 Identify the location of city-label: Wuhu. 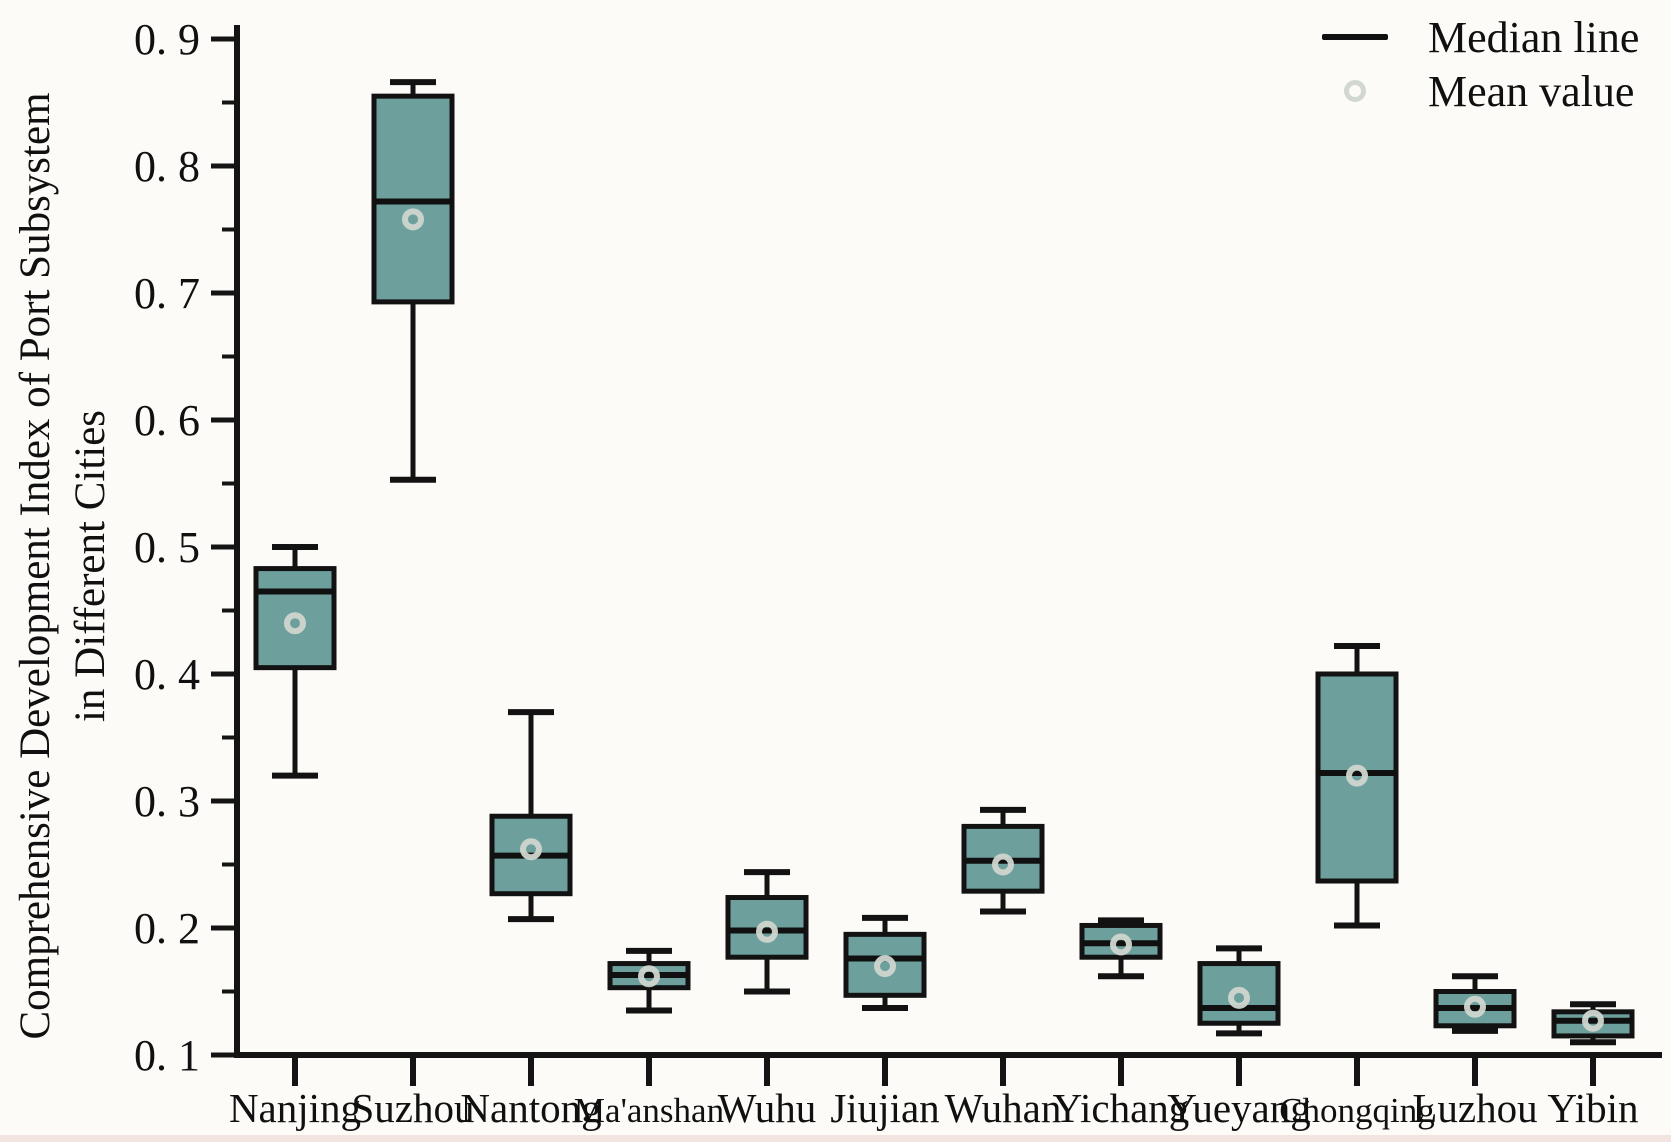
(767, 1108).